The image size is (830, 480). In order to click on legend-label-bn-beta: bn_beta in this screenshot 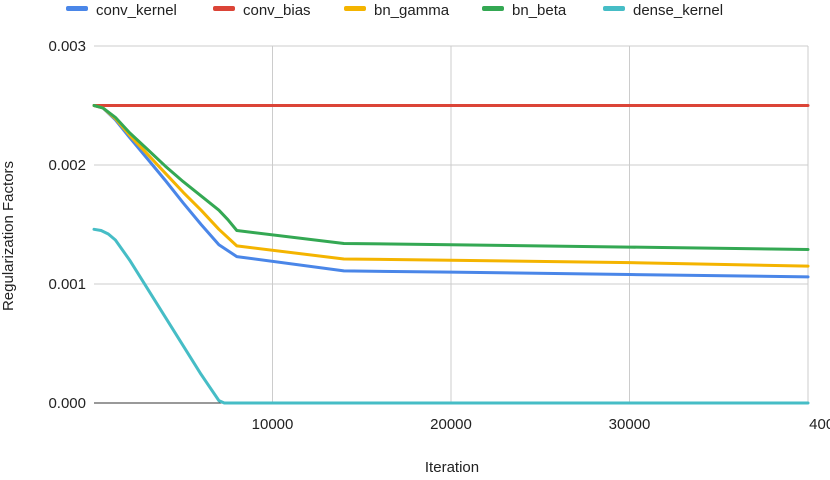, I will do `click(539, 10)`.